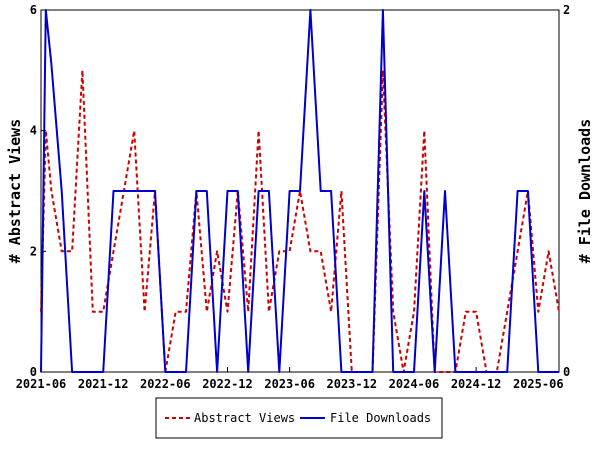 This screenshot has height=454, width=600. Describe the element at coordinates (244, 418) in the screenshot. I see `legend-label-abstract-views: Abstract Views` at that location.